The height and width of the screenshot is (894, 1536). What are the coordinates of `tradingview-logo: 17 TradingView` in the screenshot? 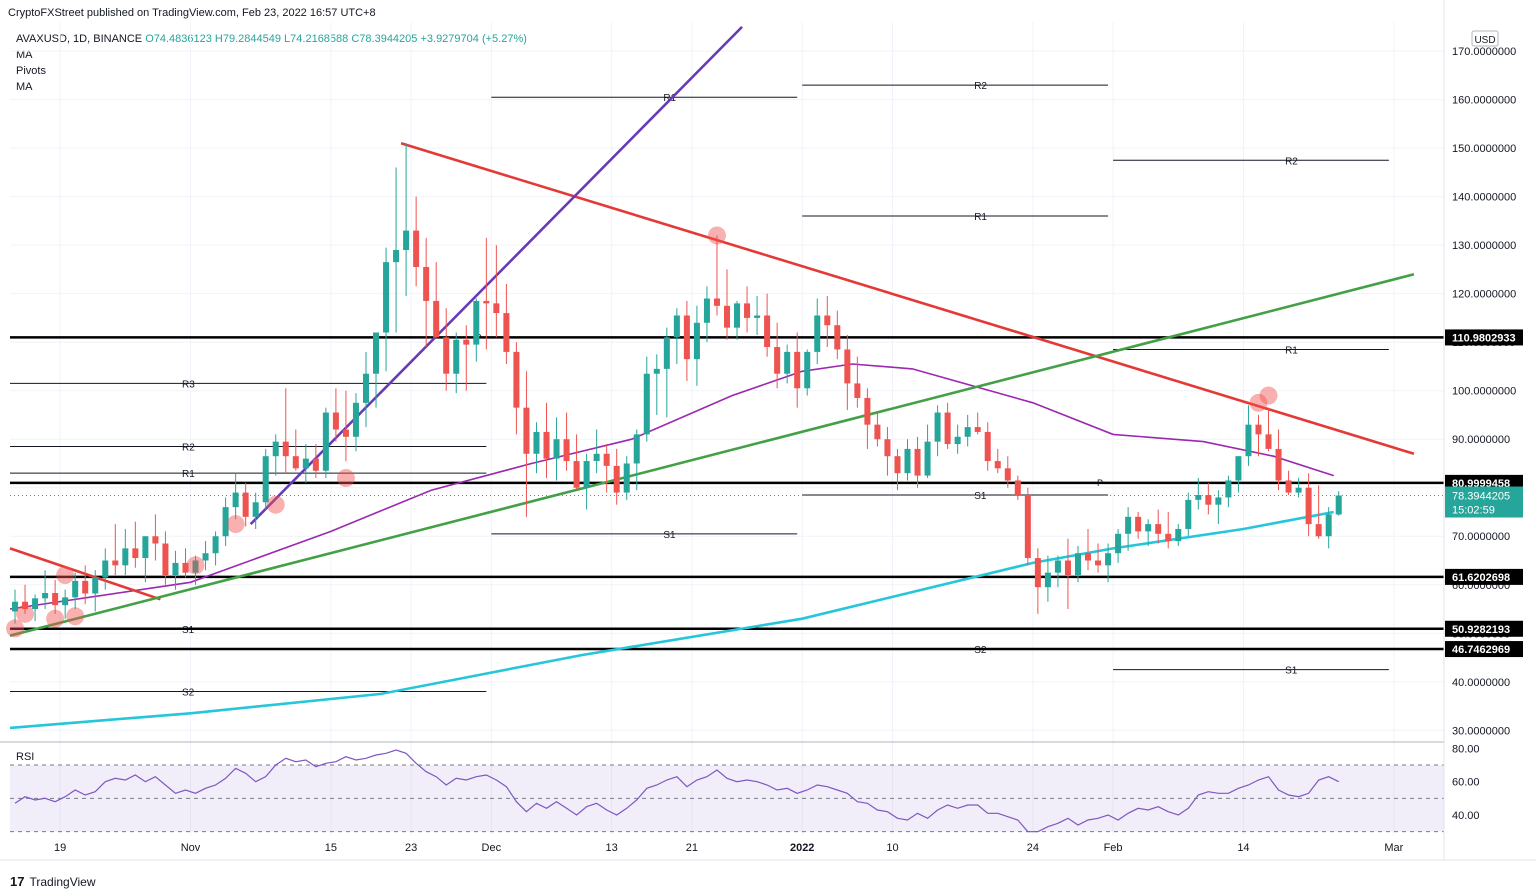 It's located at (53, 881).